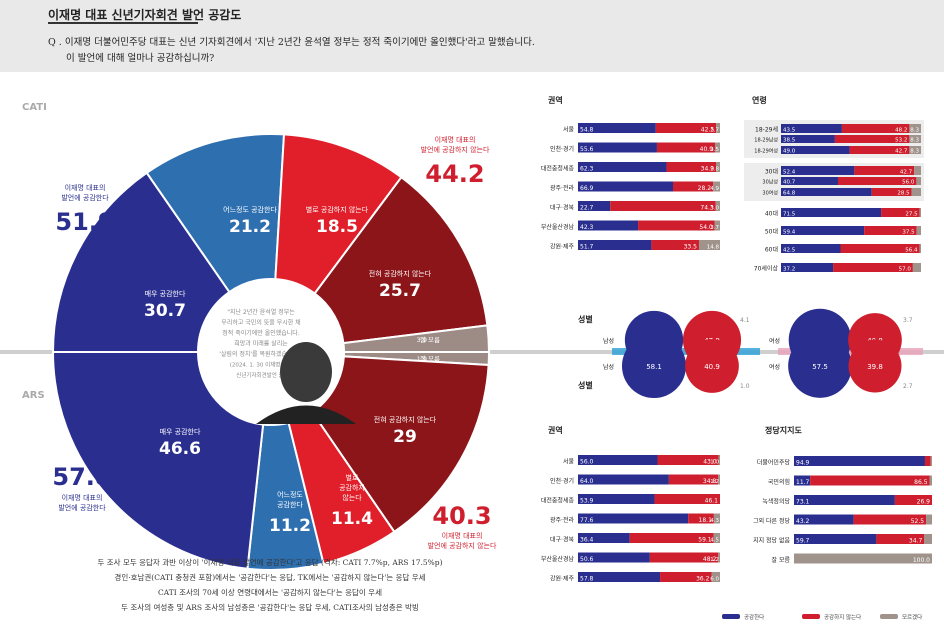 The height and width of the screenshot is (632, 944). I want to click on bar-category: 40대, so click(771, 214).